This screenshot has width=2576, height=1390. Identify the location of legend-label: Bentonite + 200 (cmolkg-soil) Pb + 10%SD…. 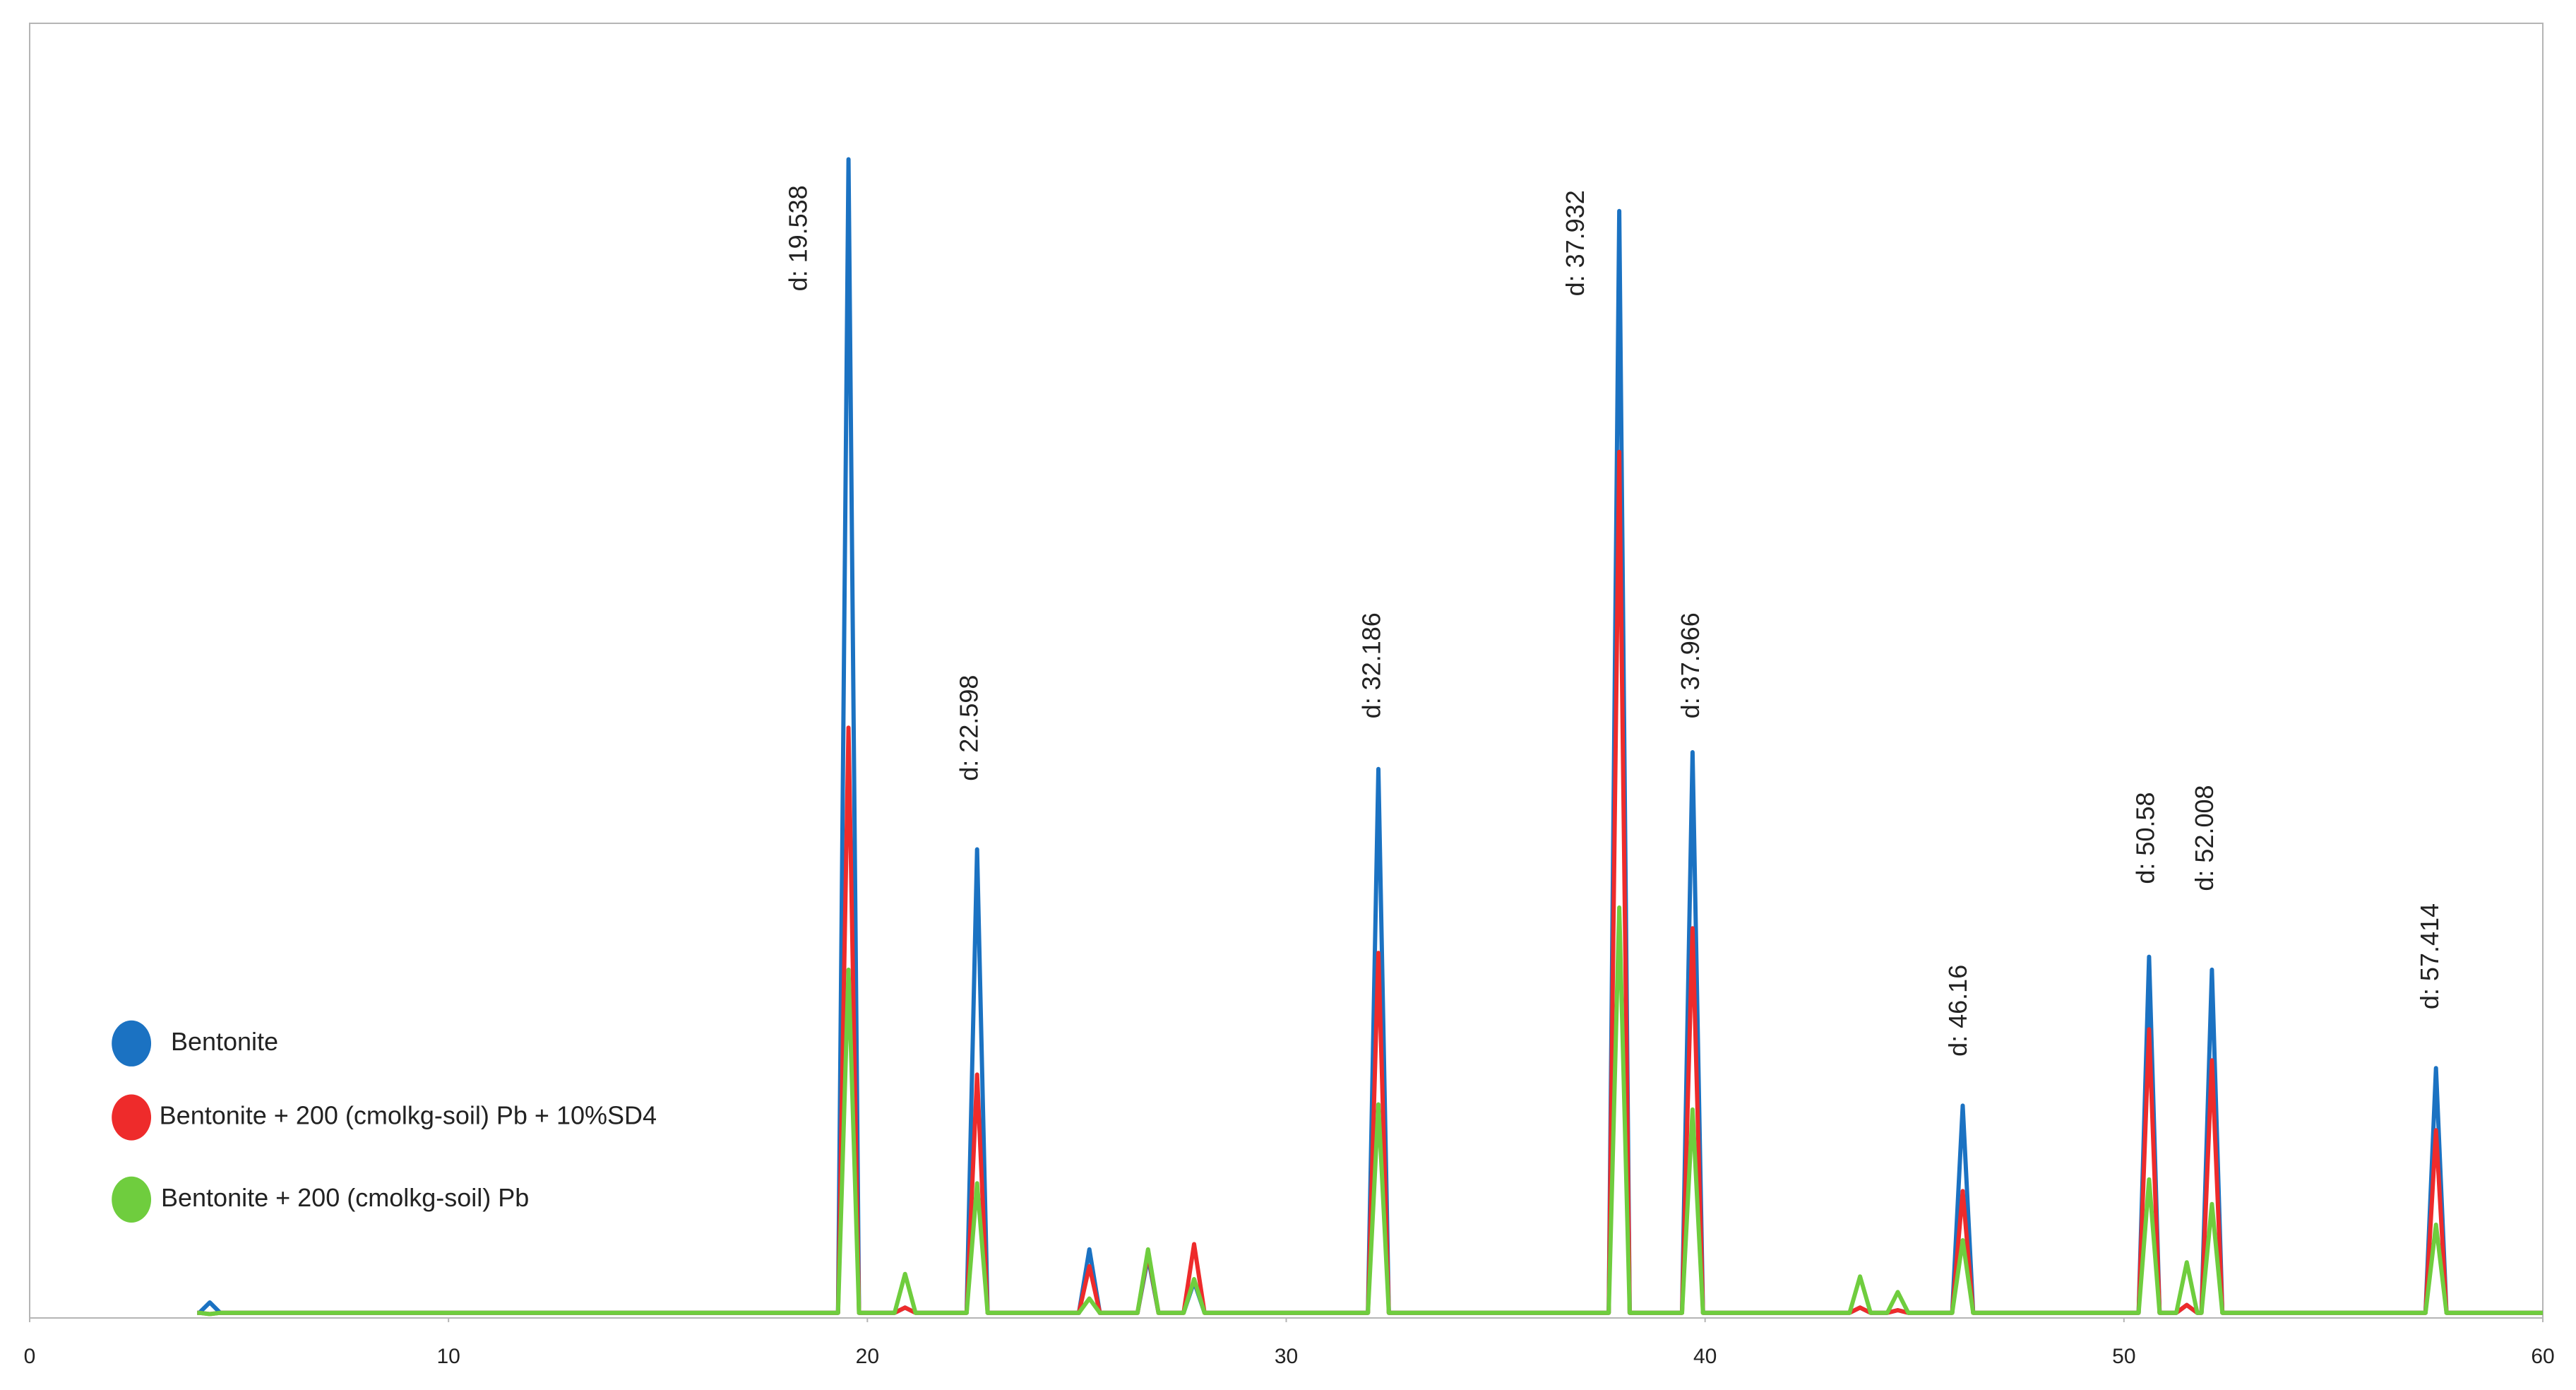
(408, 1115).